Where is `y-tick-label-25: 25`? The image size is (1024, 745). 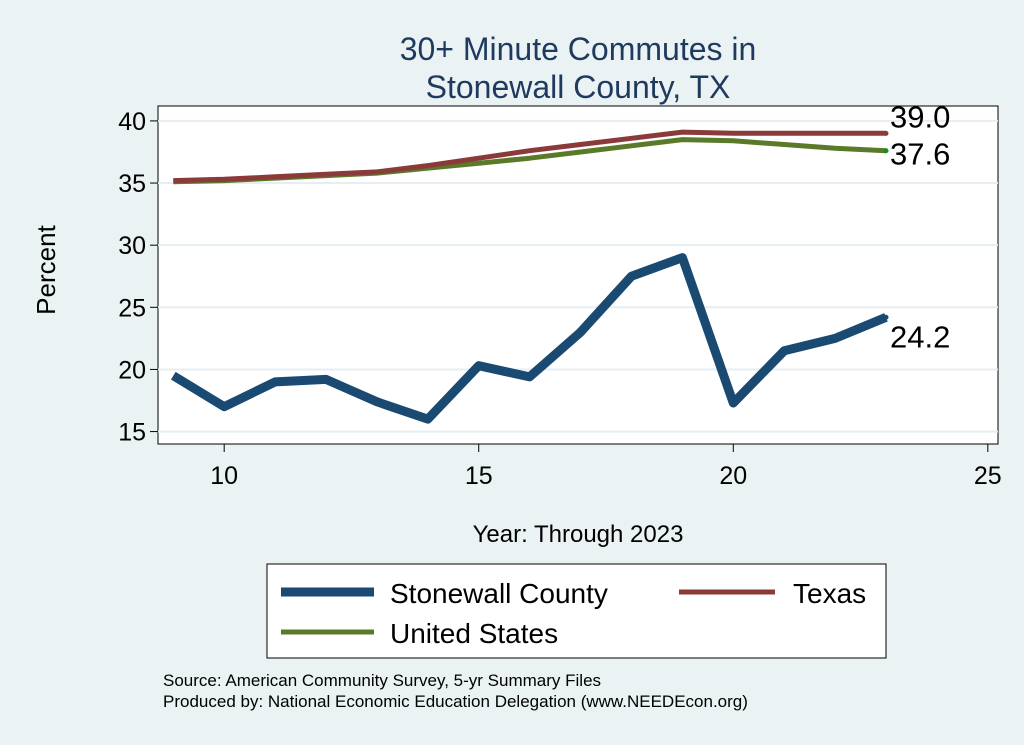
y-tick-label-25: 25 is located at coordinates (132, 308).